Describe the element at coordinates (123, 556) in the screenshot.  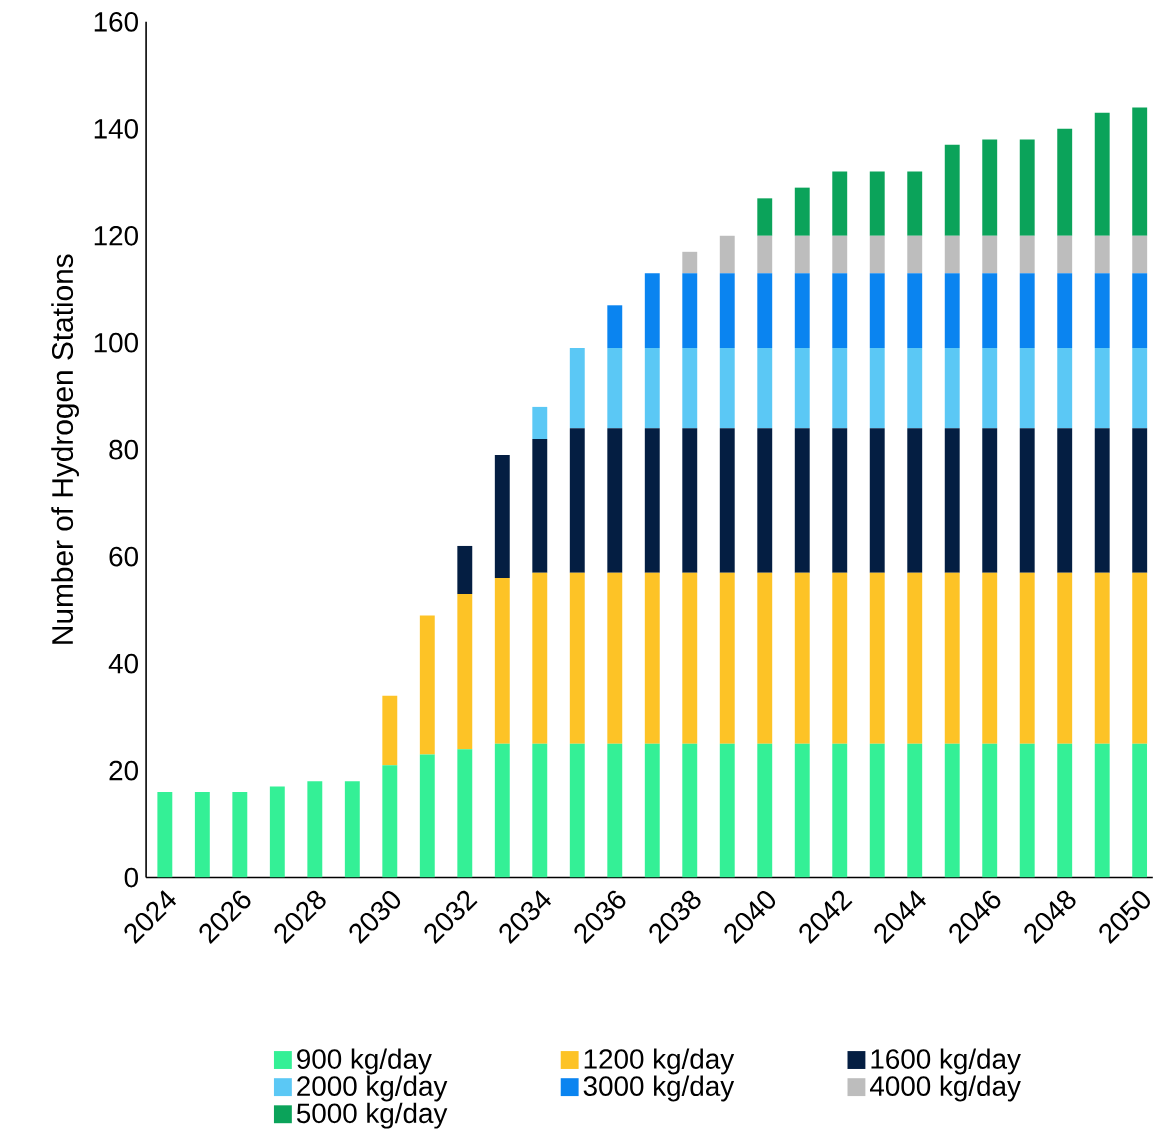
I see `y-tick-label: 60` at that location.